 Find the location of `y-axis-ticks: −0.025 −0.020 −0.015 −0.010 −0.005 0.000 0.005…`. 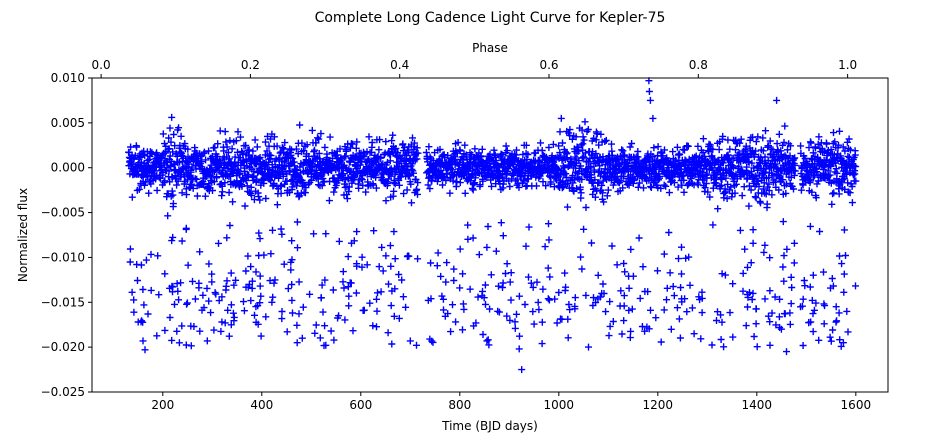

y-axis-ticks: −0.025 −0.020 −0.015 −0.010 −0.005 0.000 0.005… is located at coordinates (66, 235).